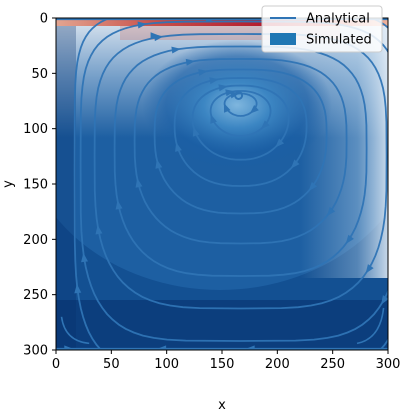 Image resolution: width=402 pixels, height=412 pixels. Describe the element at coordinates (283, 39) in the screenshot. I see `legend-swatch-patch` at that location.